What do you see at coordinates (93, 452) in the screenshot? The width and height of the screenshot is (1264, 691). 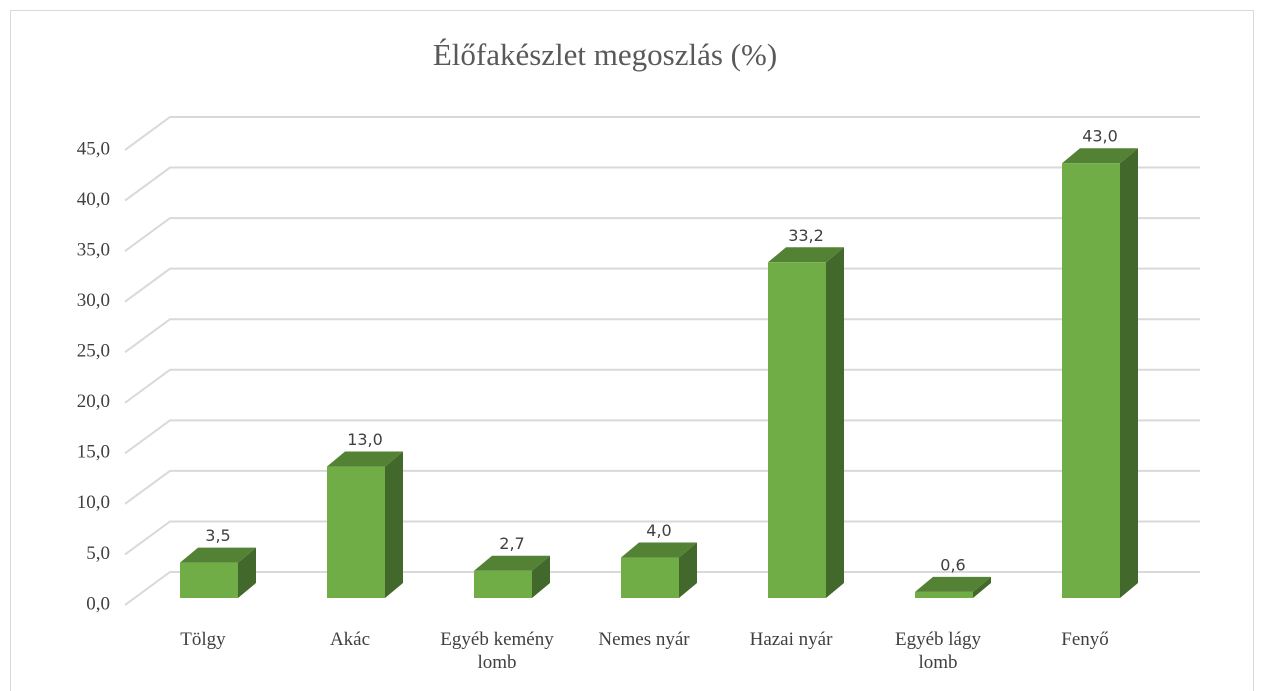 I see `y-tick-label: 15,0` at bounding box center [93, 452].